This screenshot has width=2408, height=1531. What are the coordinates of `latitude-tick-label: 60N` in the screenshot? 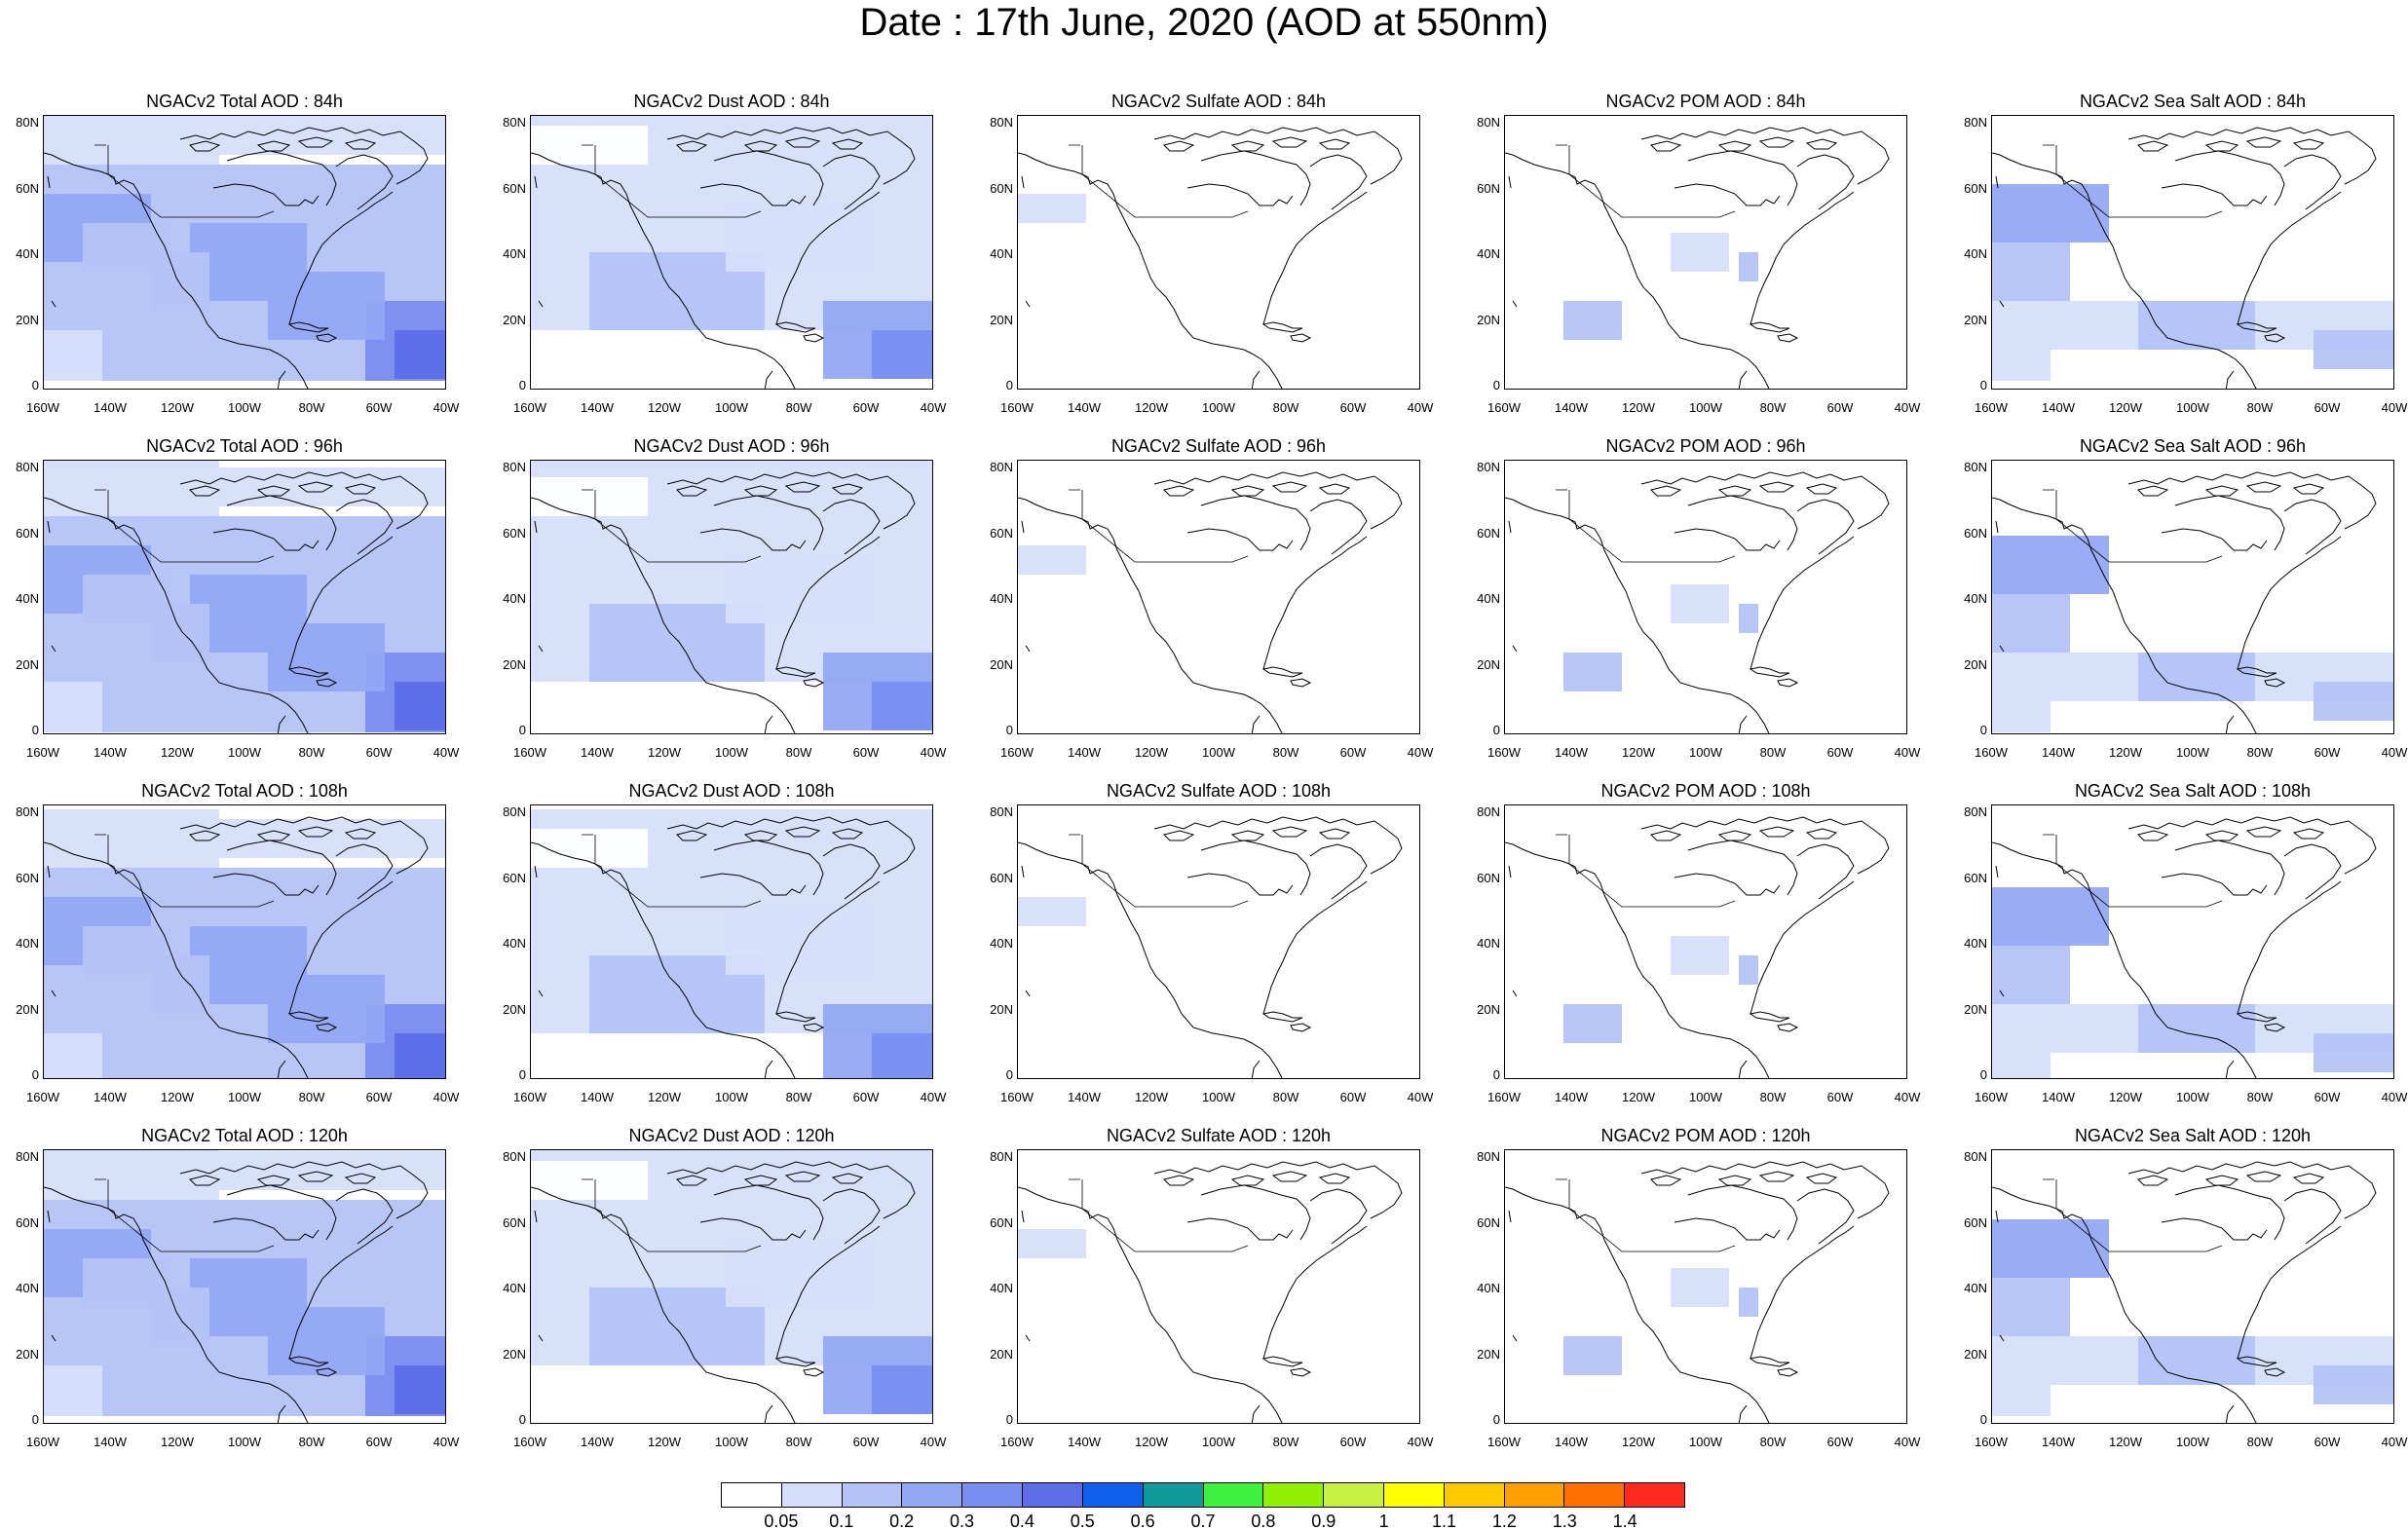 It's located at (1488, 877).